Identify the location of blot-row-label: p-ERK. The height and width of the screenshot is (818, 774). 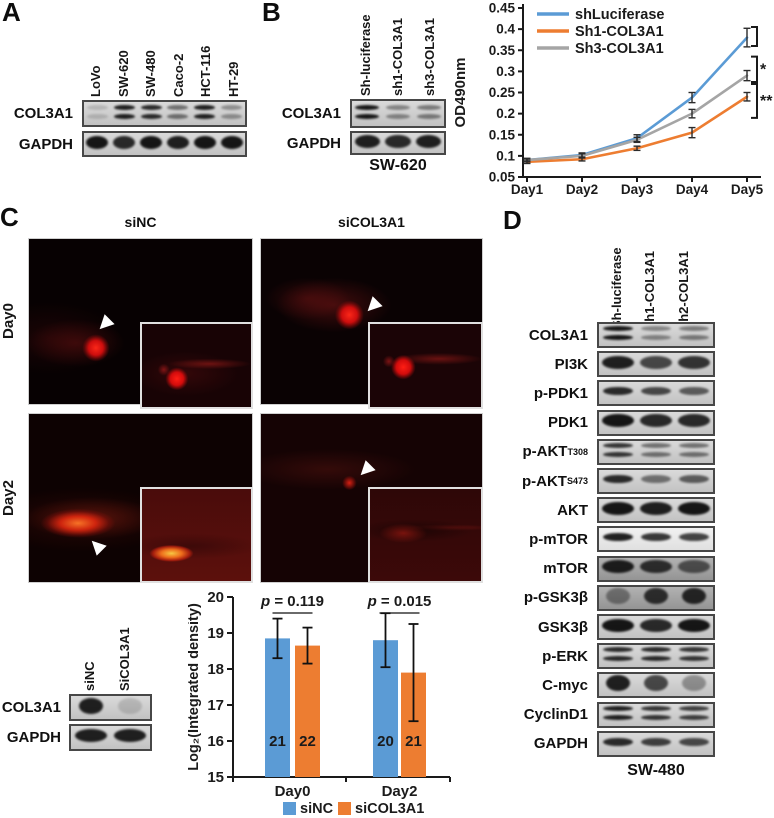
(565, 656).